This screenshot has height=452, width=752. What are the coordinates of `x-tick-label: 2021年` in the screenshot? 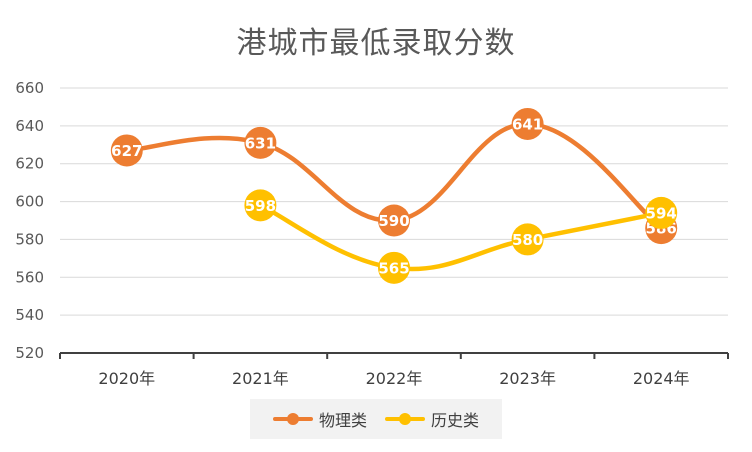 It's located at (260, 378).